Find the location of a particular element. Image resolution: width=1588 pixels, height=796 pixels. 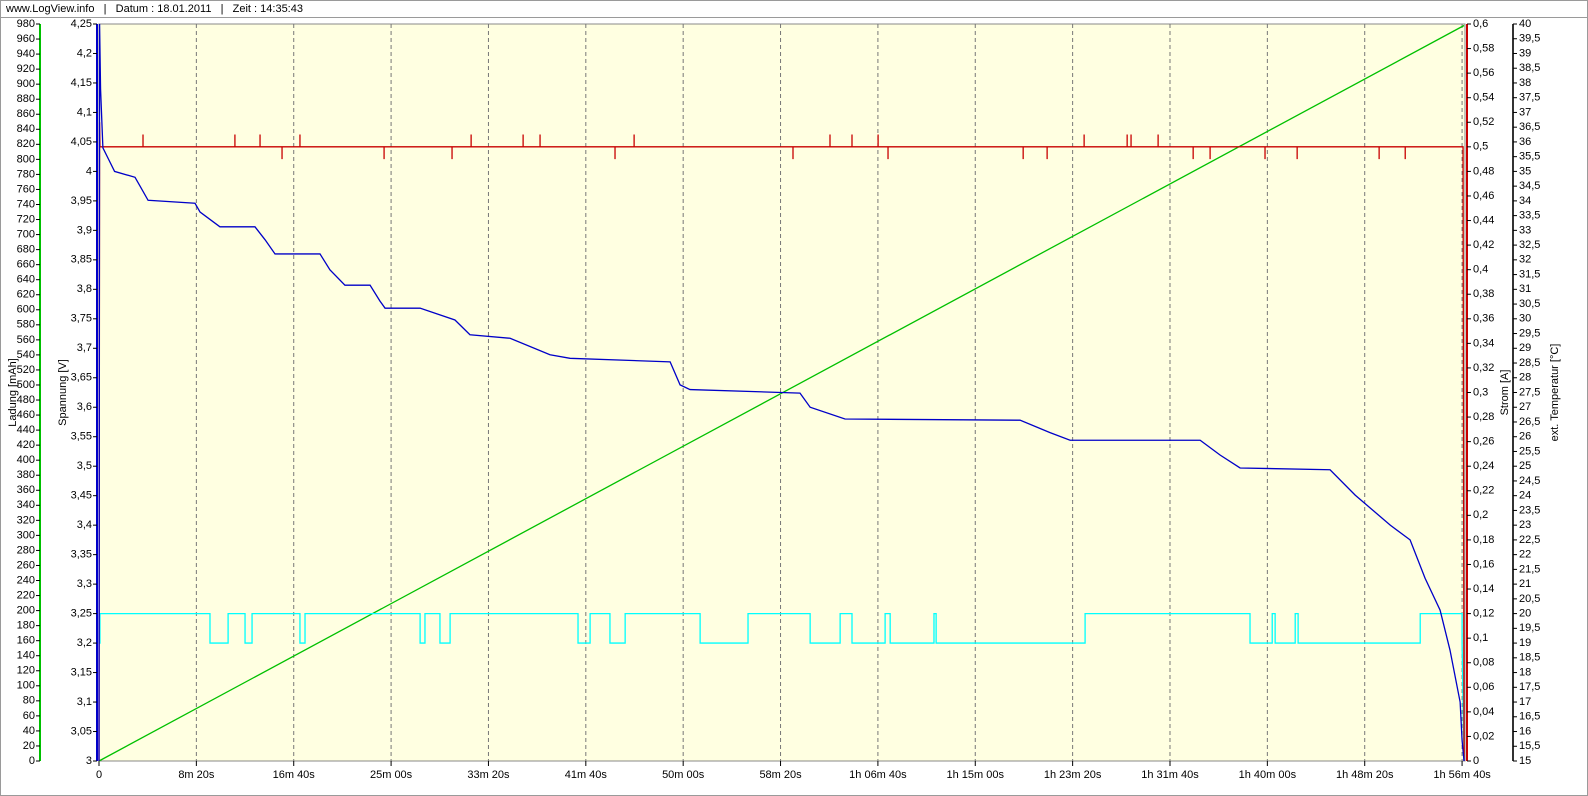

y-tick-label: 3,5 is located at coordinates (84, 466).